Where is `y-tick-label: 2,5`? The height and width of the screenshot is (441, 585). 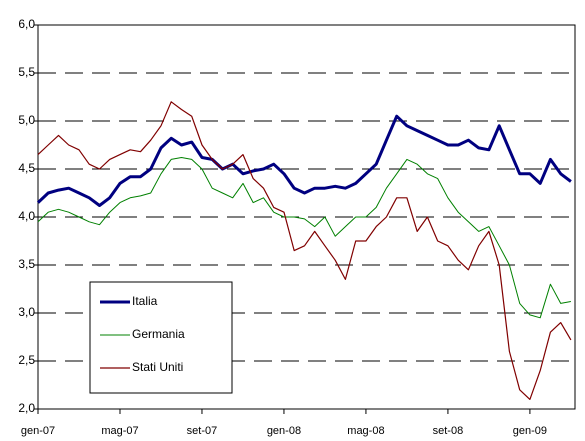
y-tick-label: 2,5 is located at coordinates (26, 360).